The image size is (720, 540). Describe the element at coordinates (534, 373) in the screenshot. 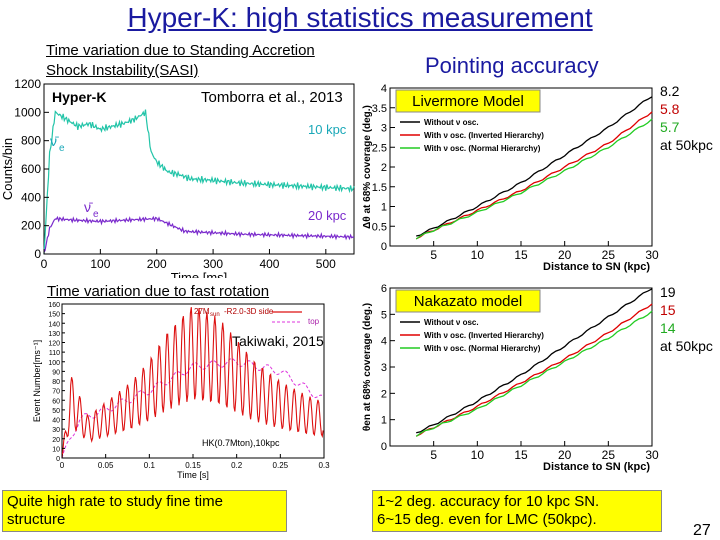

I see `nakazato-normal-line` at that location.